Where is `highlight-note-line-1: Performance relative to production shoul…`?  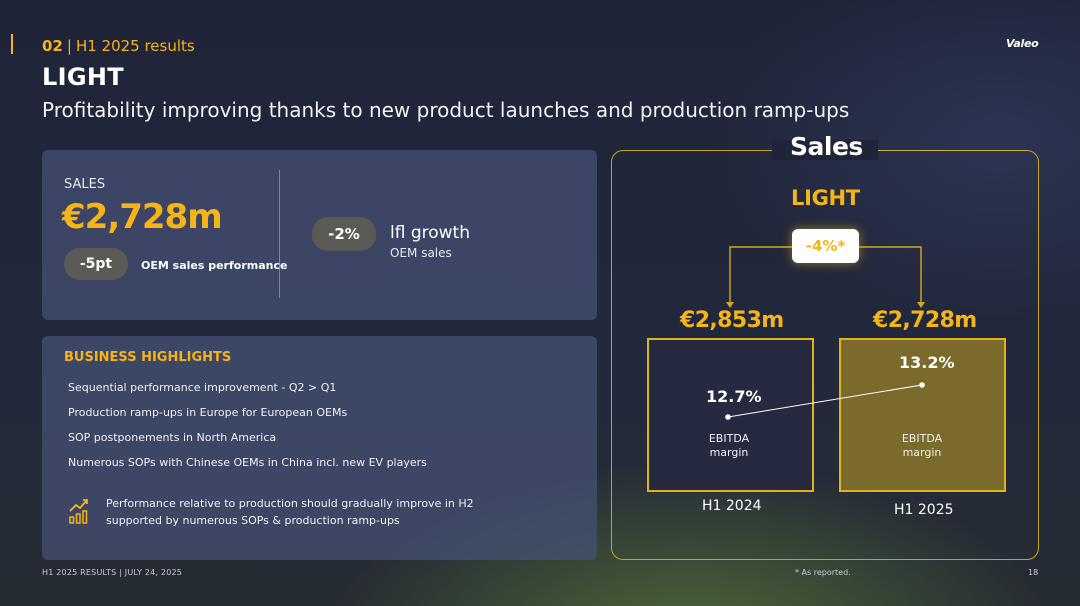
highlight-note-line-1: Performance relative to production shoul… is located at coordinates (290, 503).